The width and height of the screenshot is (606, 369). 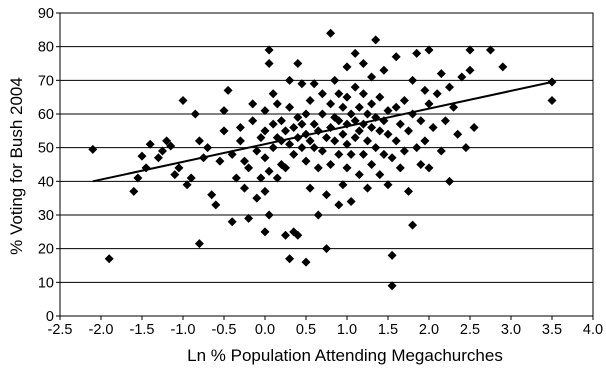 What do you see at coordinates (142, 330) in the screenshot?
I see `x-tick-label: -1.5` at bounding box center [142, 330].